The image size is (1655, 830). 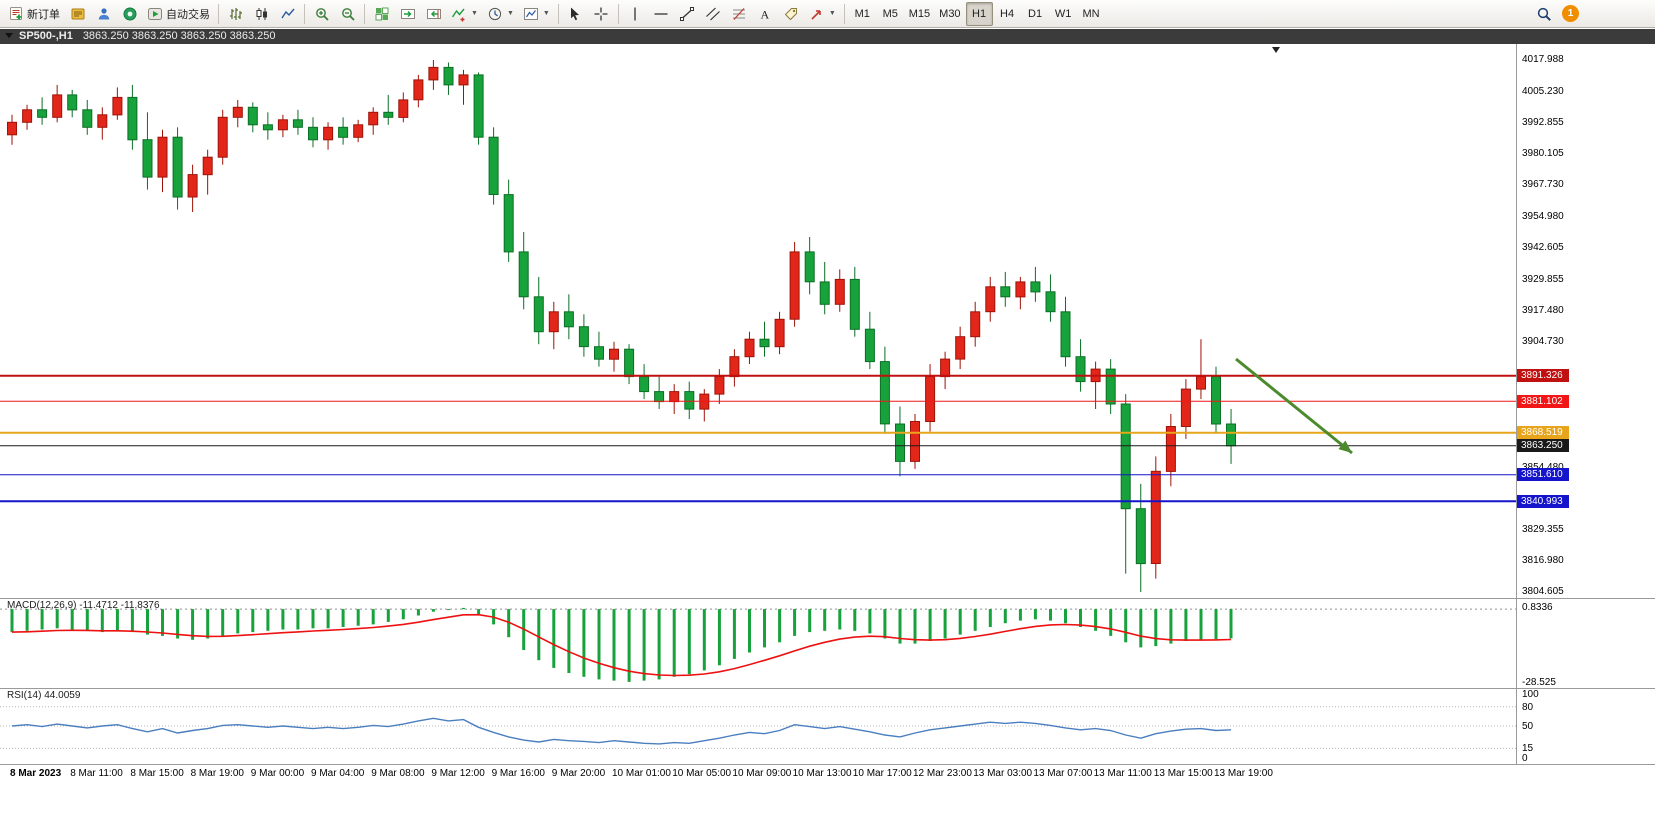 What do you see at coordinates (129, 14) in the screenshot?
I see `community-button` at bounding box center [129, 14].